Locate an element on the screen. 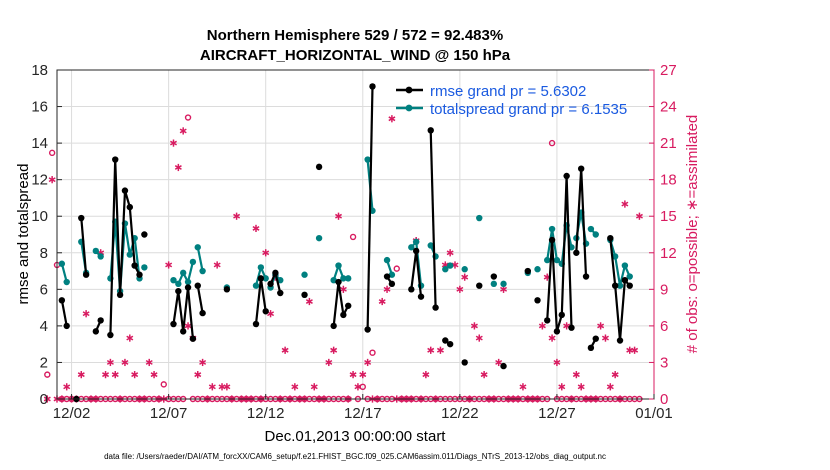 The image size is (830, 470). y-tick-label: 14 is located at coordinates (39, 143).